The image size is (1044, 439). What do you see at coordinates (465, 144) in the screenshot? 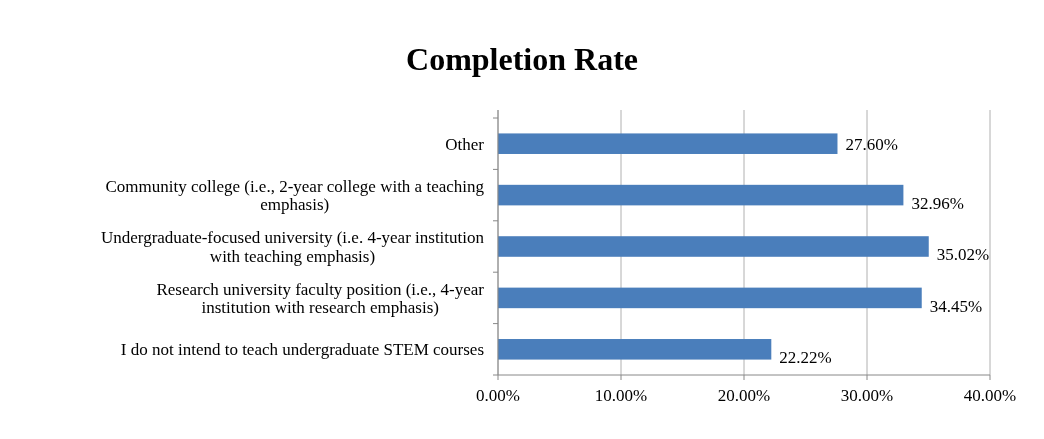
I see `y-tick-label: Other` at bounding box center [465, 144].